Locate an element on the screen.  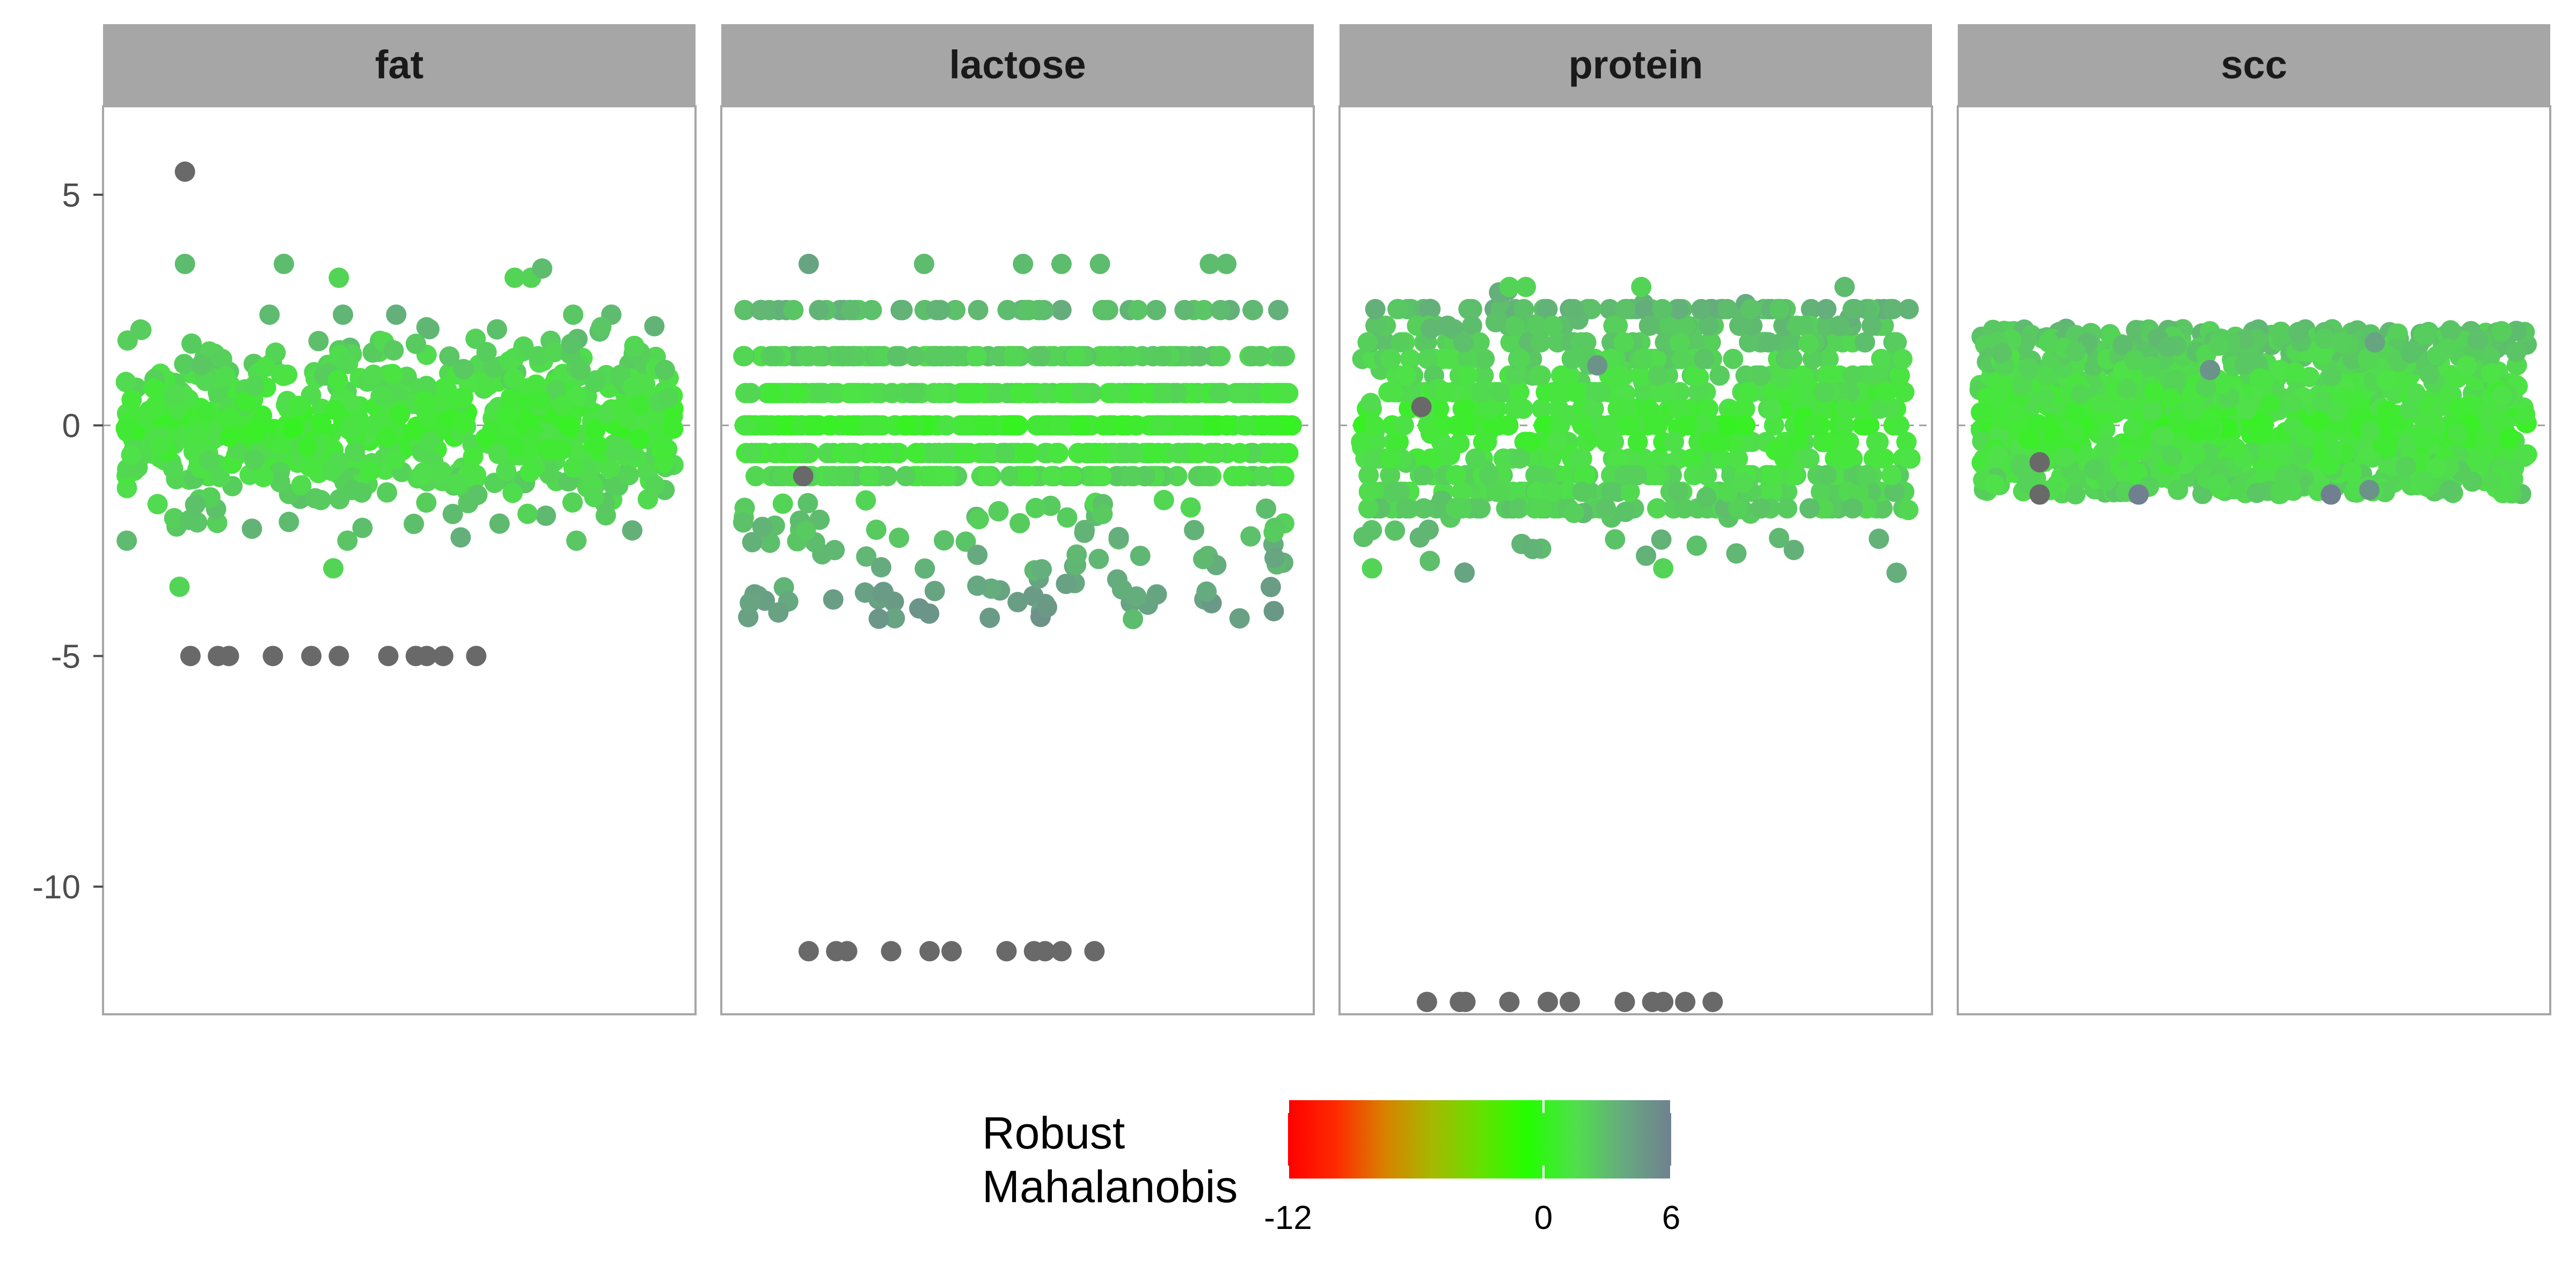
color-legend: Robust Mahalanobis -12 0 6 is located at coordinates (1331, 1168).